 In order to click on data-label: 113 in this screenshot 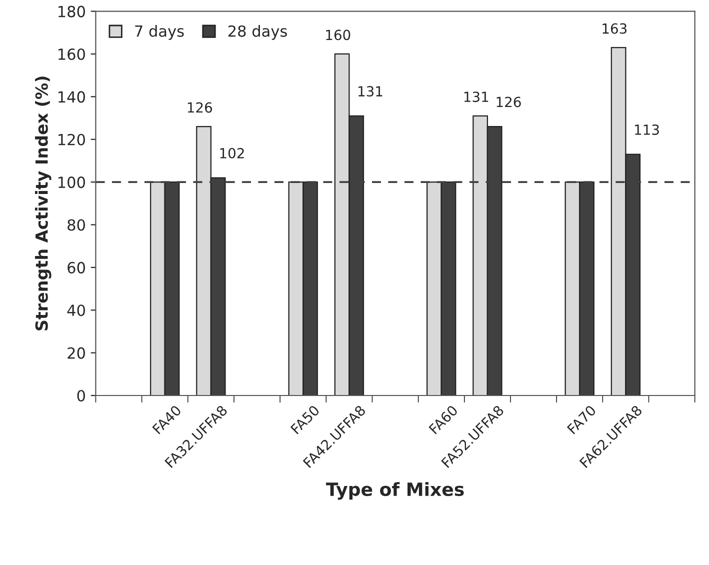, I will do `click(646, 129)`.